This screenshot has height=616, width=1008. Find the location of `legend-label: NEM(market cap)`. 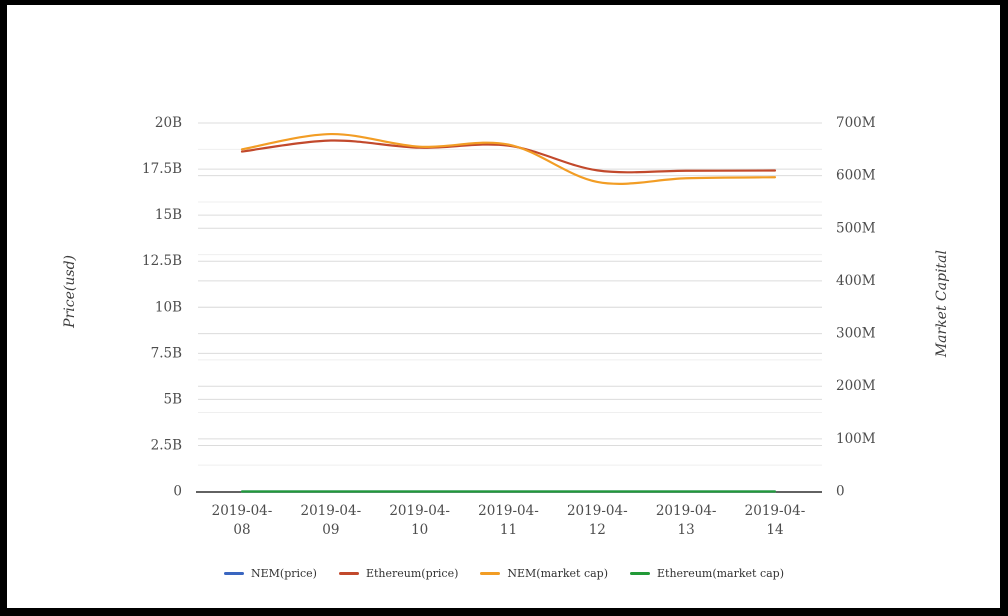

legend-label: NEM(market cap) is located at coordinates (557, 573).